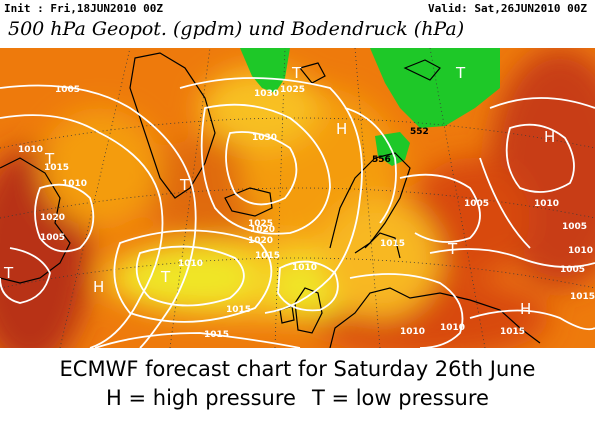 The width and height of the screenshot is (595, 421). I want to click on legend-high-pressure: H = high pressure, so click(201, 398).